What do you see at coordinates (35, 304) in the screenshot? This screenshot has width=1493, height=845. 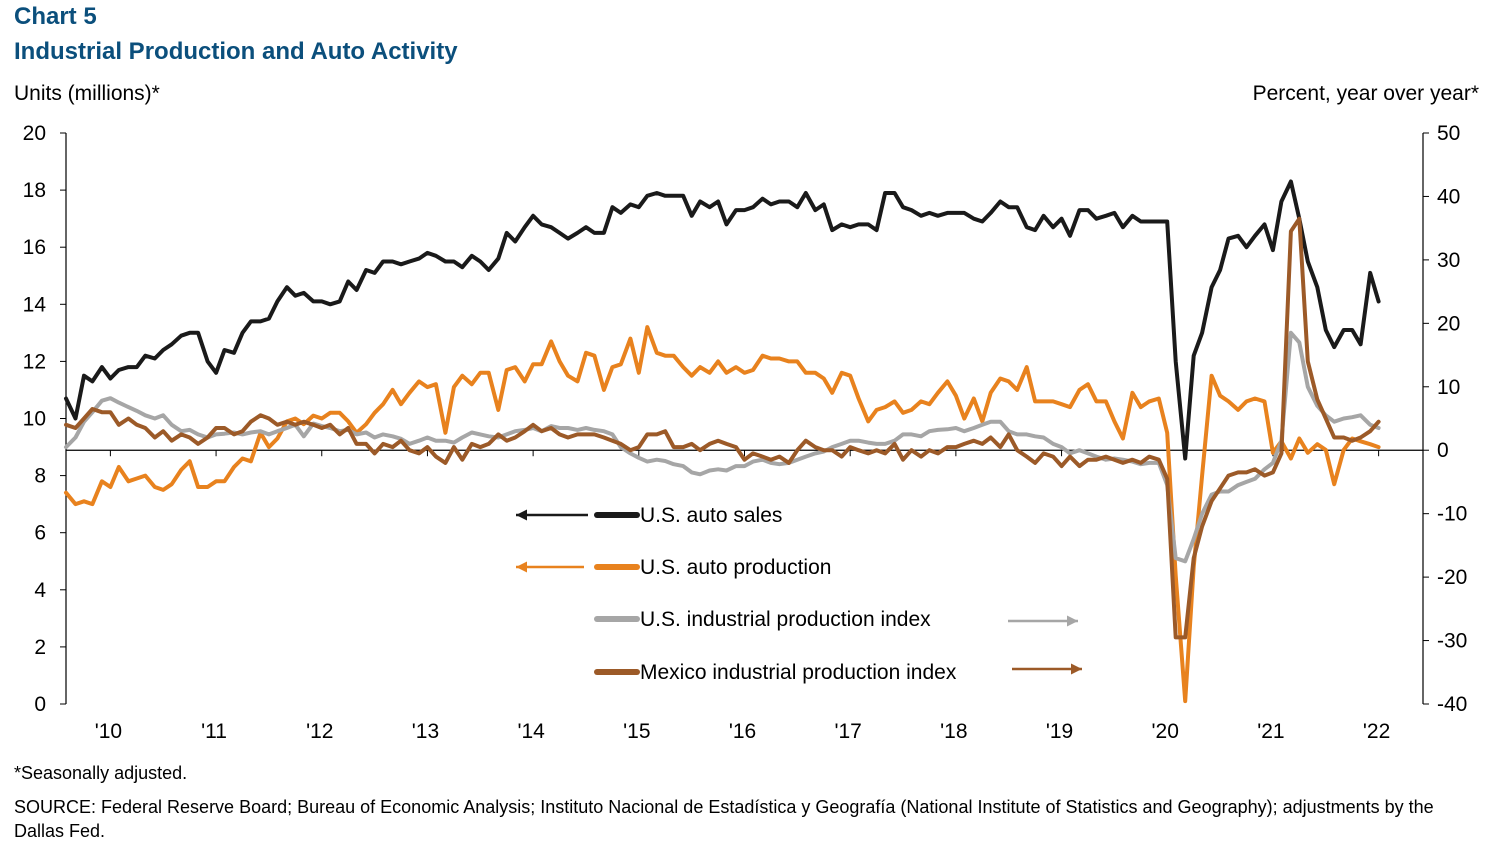 I see `left-tick-label: 14` at bounding box center [35, 304].